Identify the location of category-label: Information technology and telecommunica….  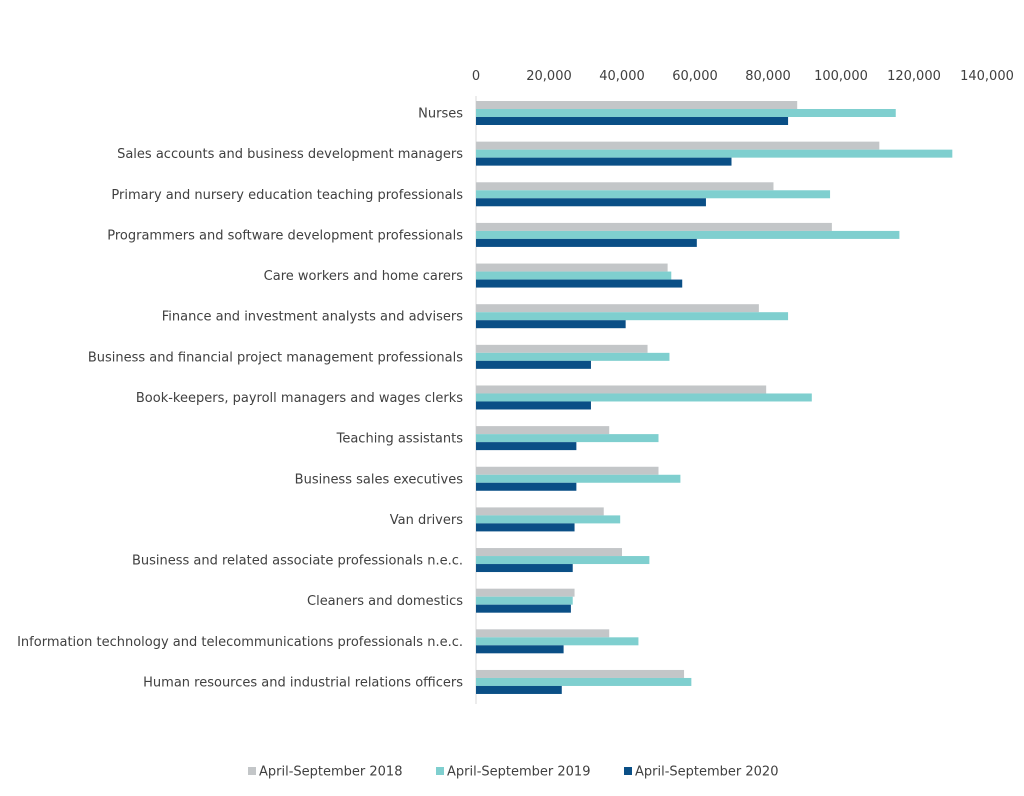
(240, 642).